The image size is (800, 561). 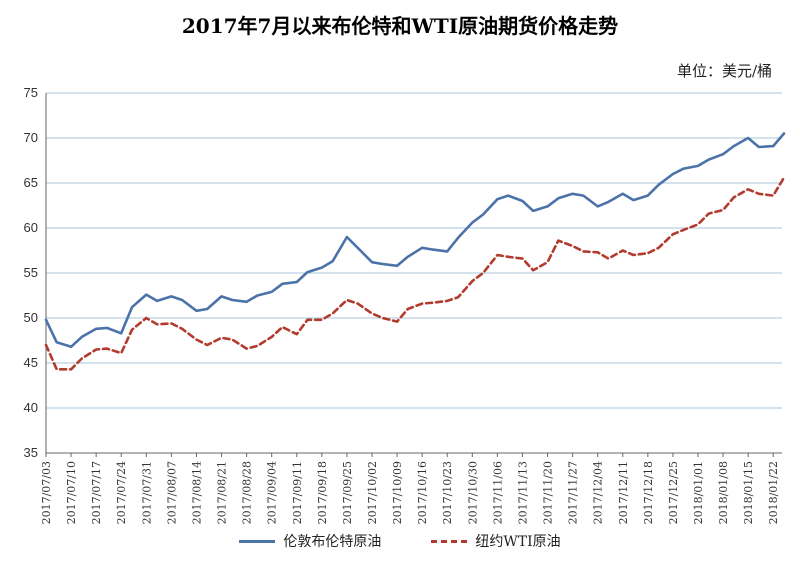 What do you see at coordinates (698, 492) in the screenshot?
I see `x-tick-label: 2018/01/01` at bounding box center [698, 492].